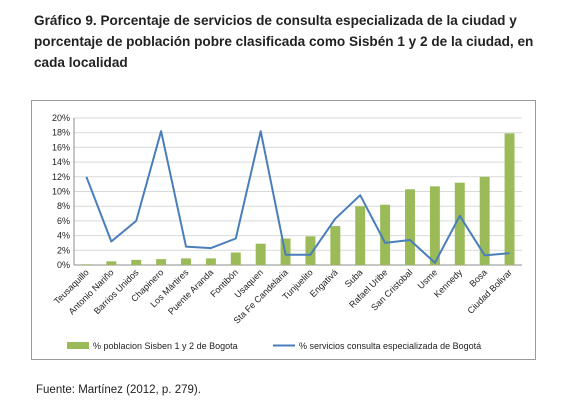 The width and height of the screenshot is (562, 409). I want to click on y-tick-label: 12%, so click(61, 177).